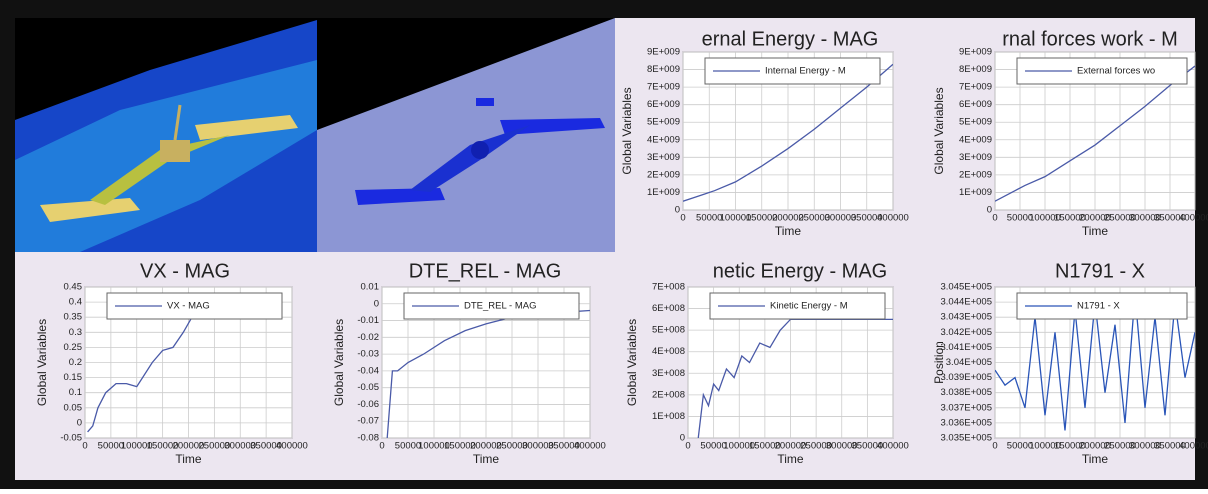 The image size is (1208, 494). Describe the element at coordinates (368, 404) in the screenshot. I see `y-tick-label: -0.06` at that location.